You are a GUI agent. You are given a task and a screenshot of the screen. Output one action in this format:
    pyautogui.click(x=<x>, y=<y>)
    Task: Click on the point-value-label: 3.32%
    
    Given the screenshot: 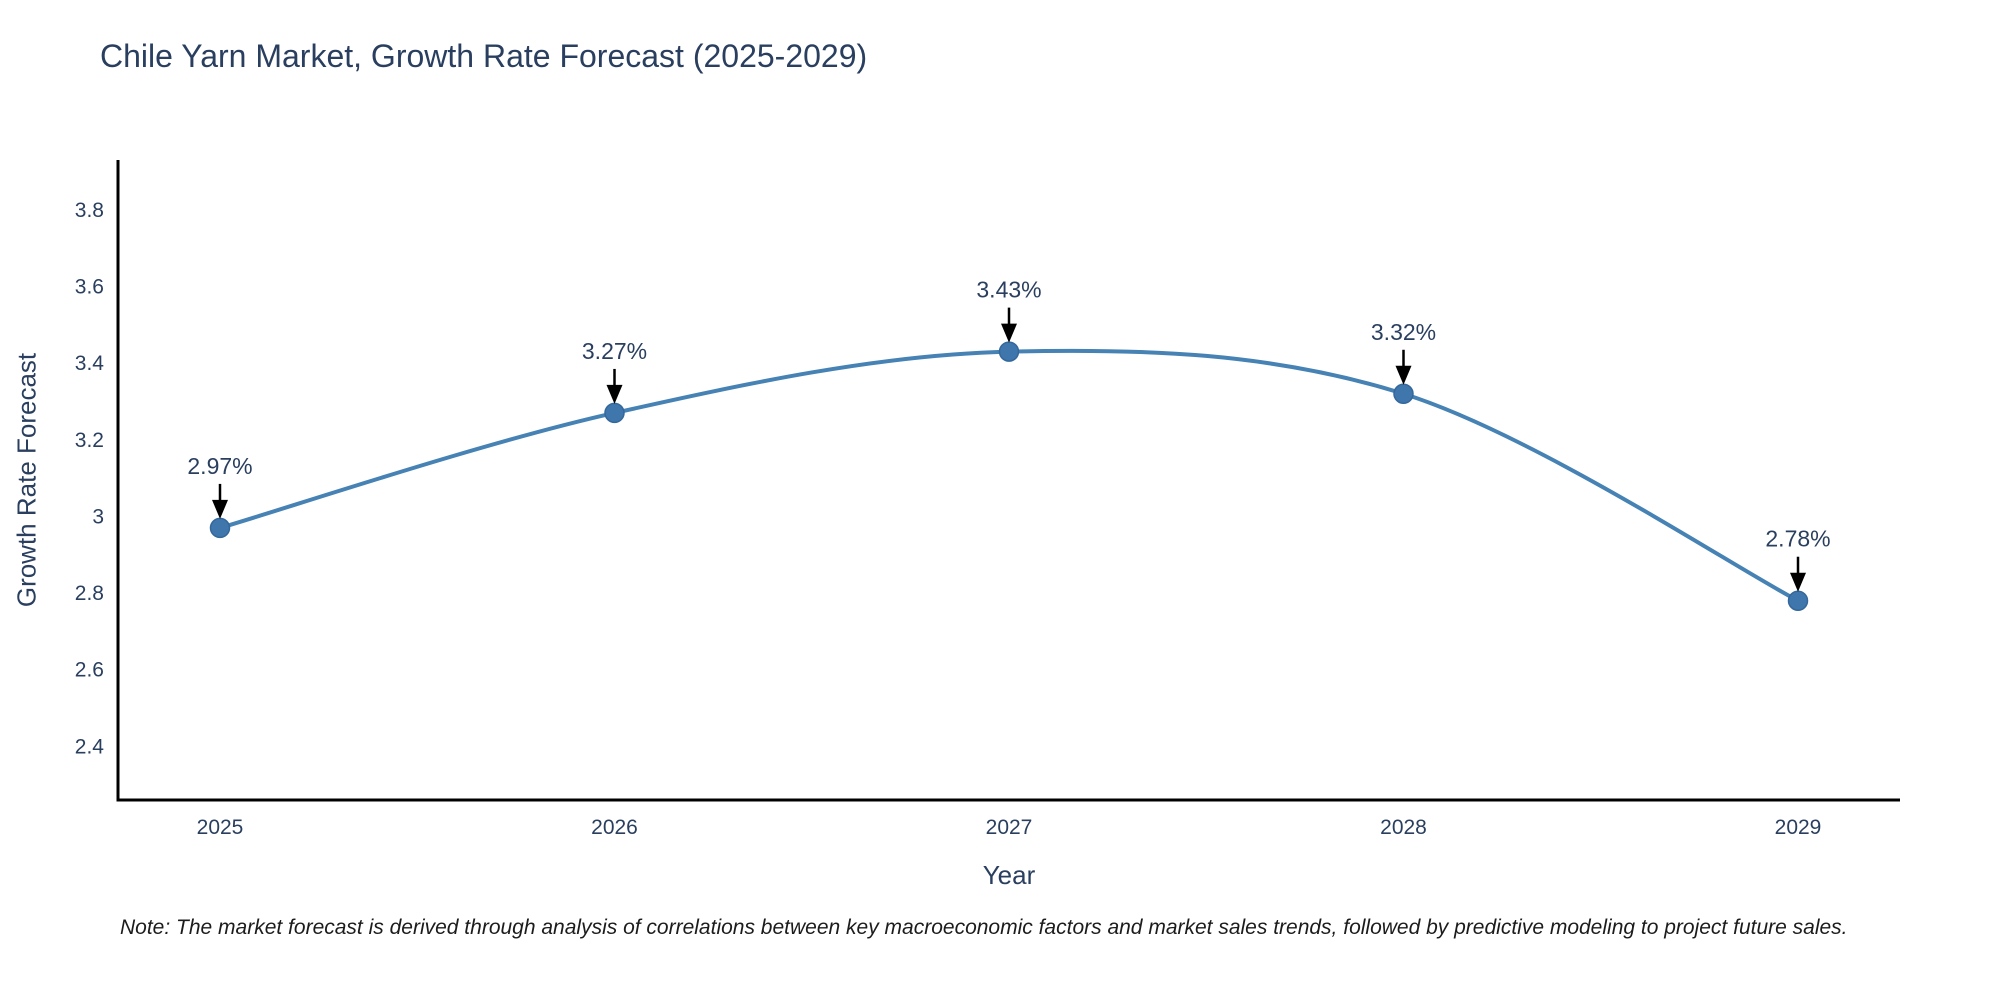 What is the action you would take?
    pyautogui.click(x=1403, y=332)
    